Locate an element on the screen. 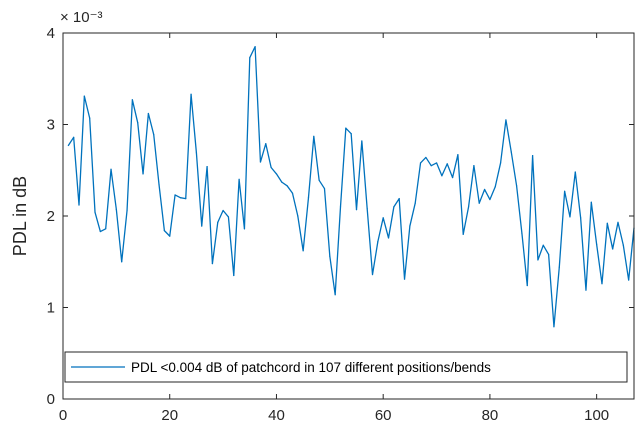 Image resolution: width=637 pixels, height=436 pixels. y-axis-label: PDL in dB is located at coordinates (20, 216).